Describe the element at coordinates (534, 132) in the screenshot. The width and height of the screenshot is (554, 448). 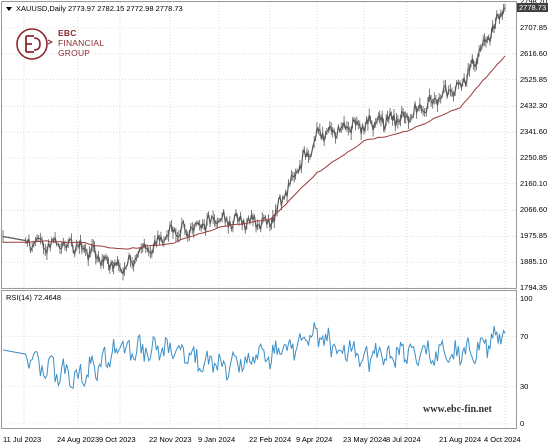
I see `price-tick-label: 2341.60` at that location.